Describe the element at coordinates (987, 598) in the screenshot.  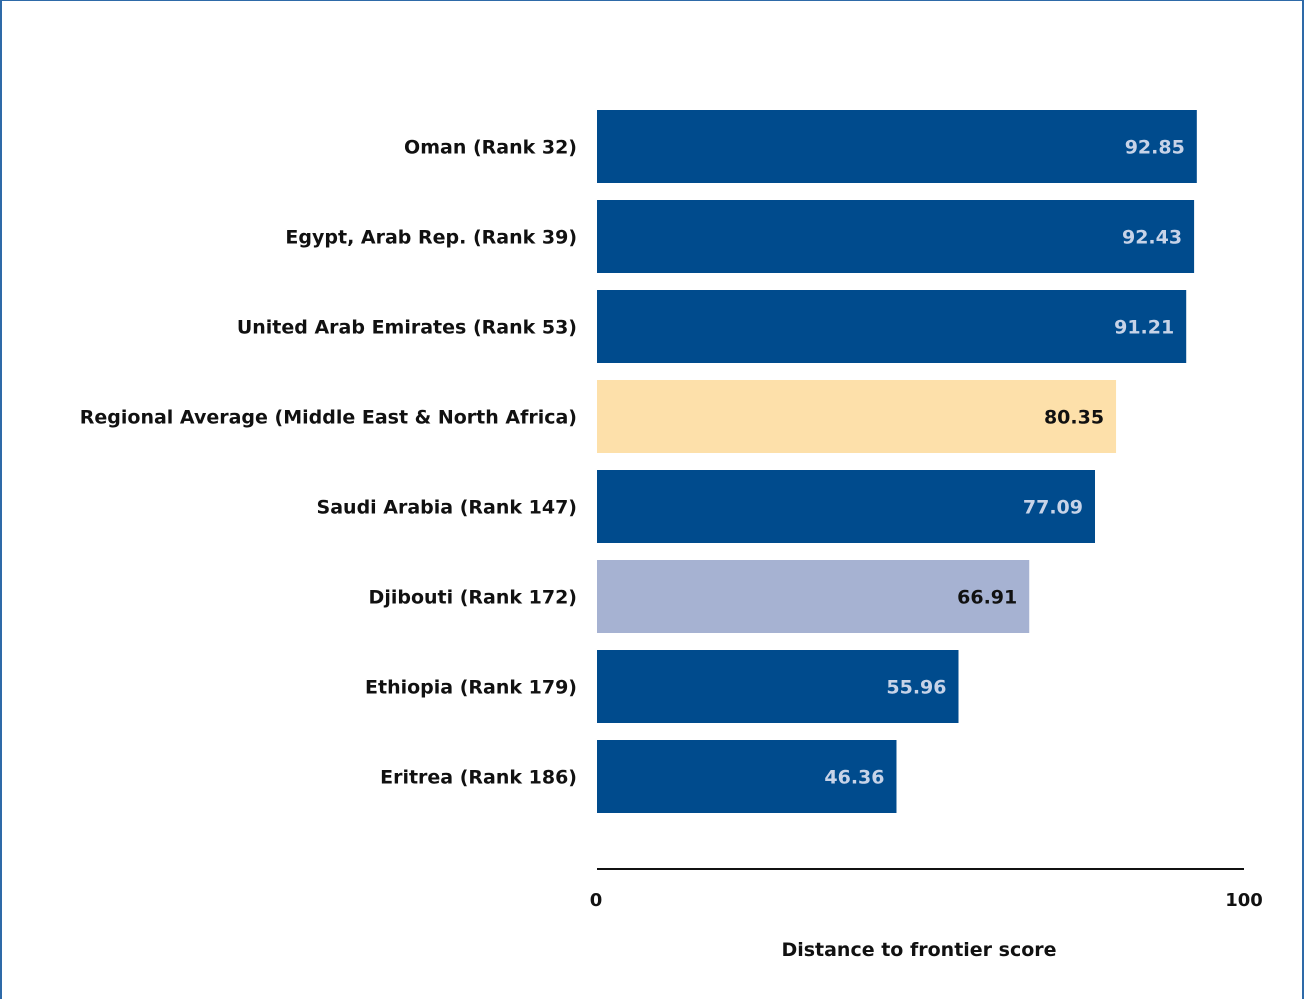
I see `bar-value-label-5: 66.91` at that location.